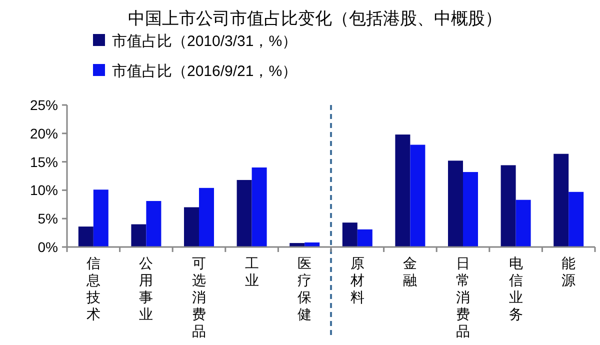 This screenshot has height=345, width=600. Describe the element at coordinates (92, 289) in the screenshot. I see `x-tick-label: 信息技术` at that location.